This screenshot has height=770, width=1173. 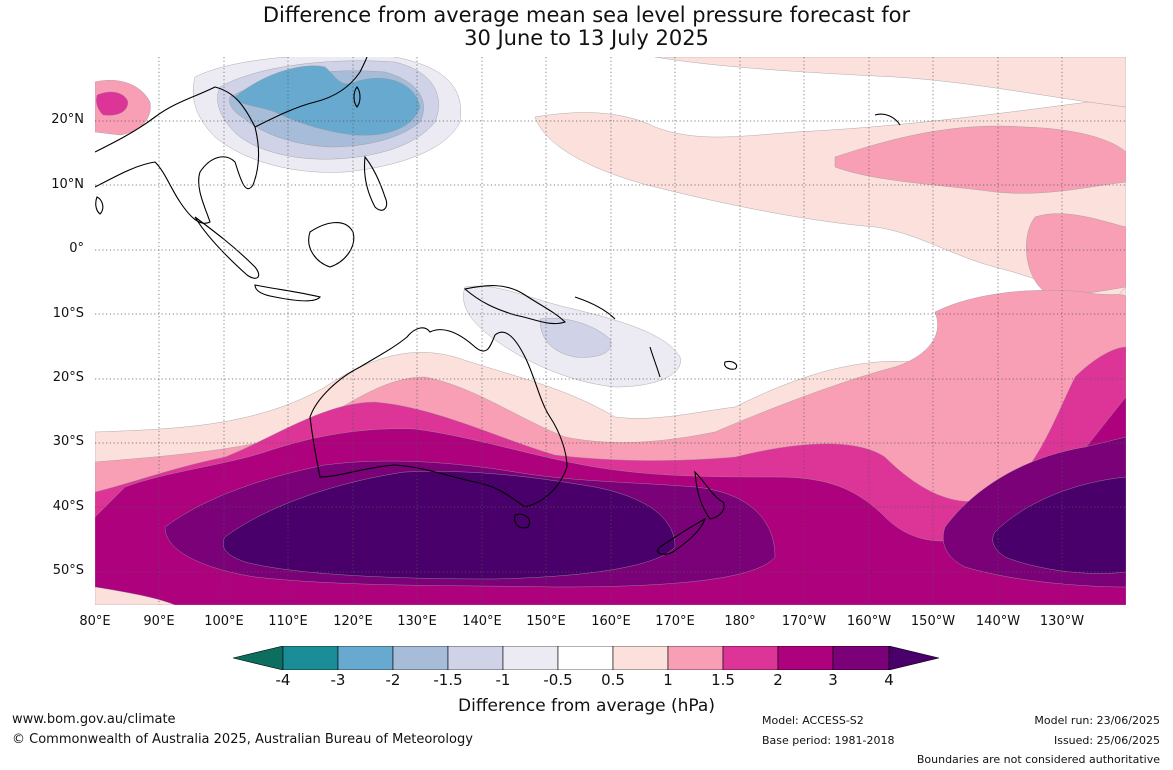 I want to click on contour-dark-purple, so click(x=449, y=525).